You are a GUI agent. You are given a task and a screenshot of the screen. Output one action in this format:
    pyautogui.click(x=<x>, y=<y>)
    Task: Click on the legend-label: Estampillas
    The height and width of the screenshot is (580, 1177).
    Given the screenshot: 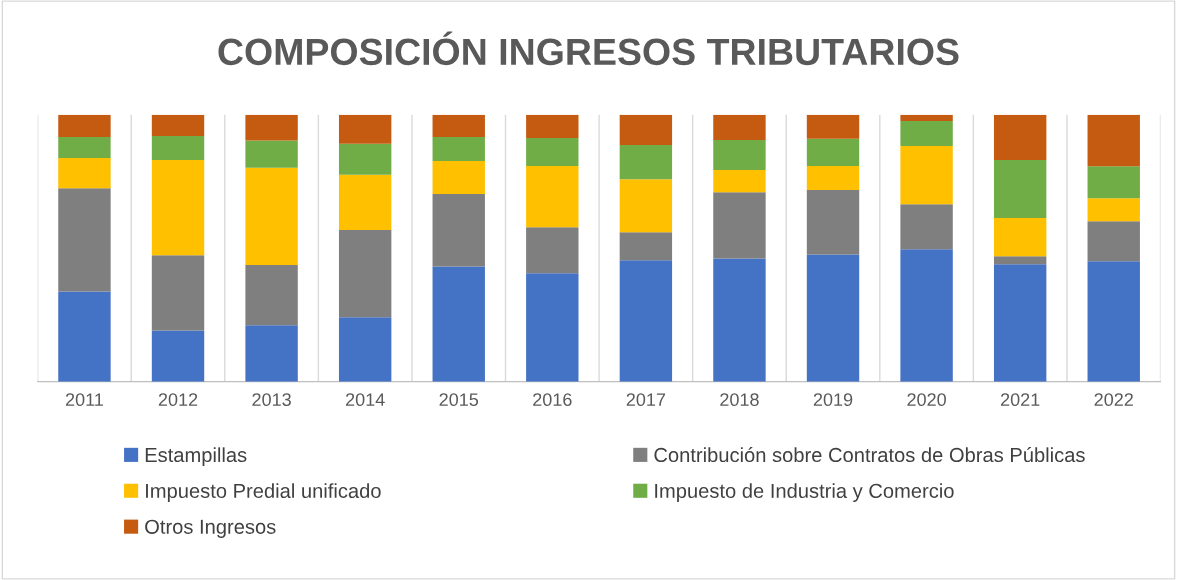 What is the action you would take?
    pyautogui.click(x=196, y=457)
    